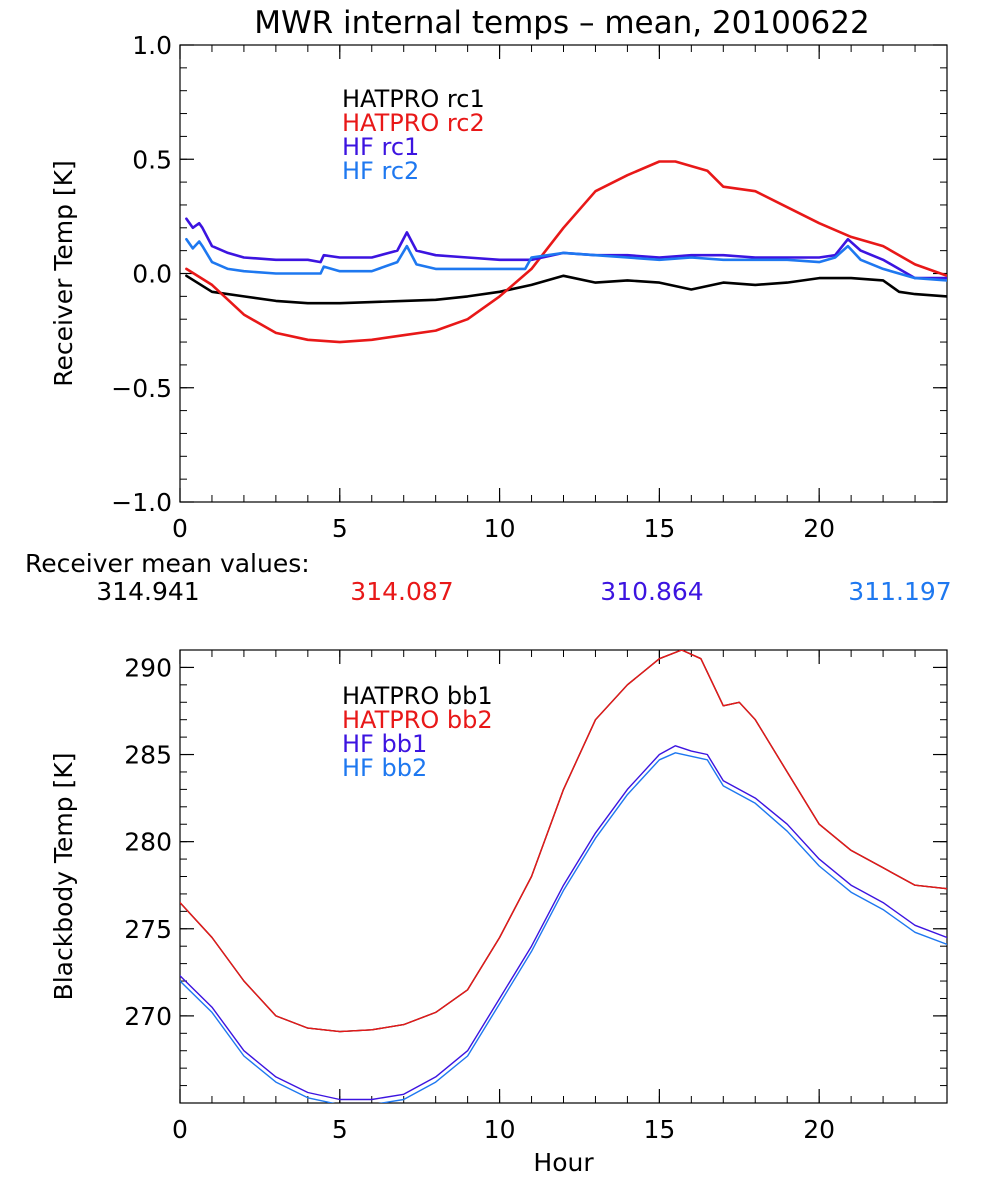 This screenshot has height=1200, width=1000. Describe the element at coordinates (141, 388) in the screenshot. I see `receiver-y-tick-label: −0.5` at that location.